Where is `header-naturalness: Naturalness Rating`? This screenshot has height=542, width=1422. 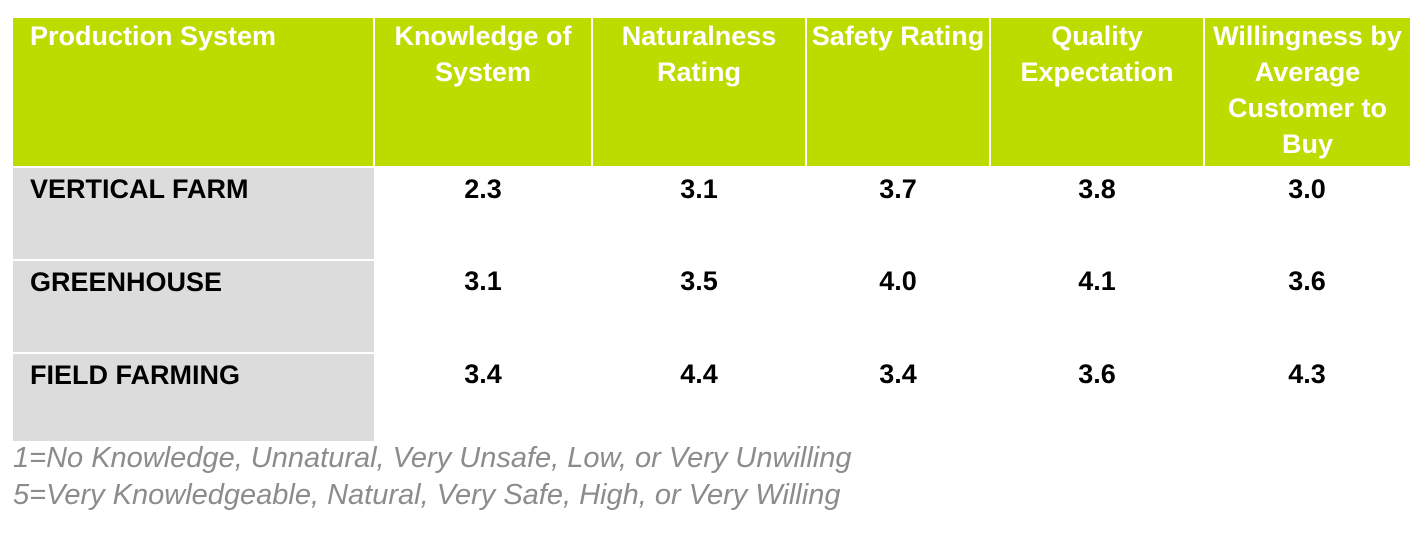
header-naturalness: Naturalness Rating is located at coordinates (698, 93).